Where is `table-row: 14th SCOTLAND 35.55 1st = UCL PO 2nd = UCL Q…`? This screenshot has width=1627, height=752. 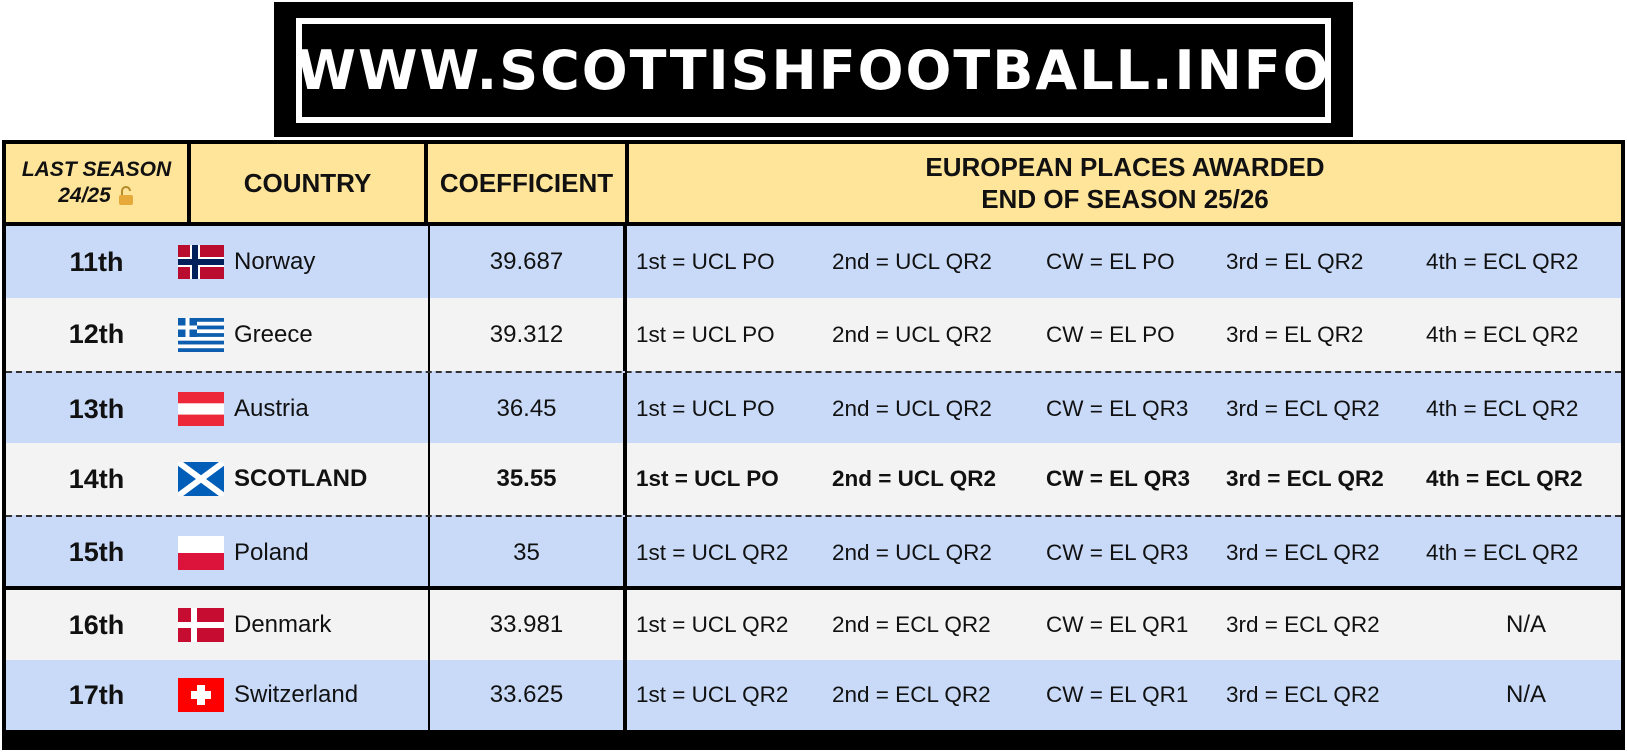
table-row: 14th SCOTLAND 35.55 1st = UCL PO 2nd = UCL Q… is located at coordinates (813, 479).